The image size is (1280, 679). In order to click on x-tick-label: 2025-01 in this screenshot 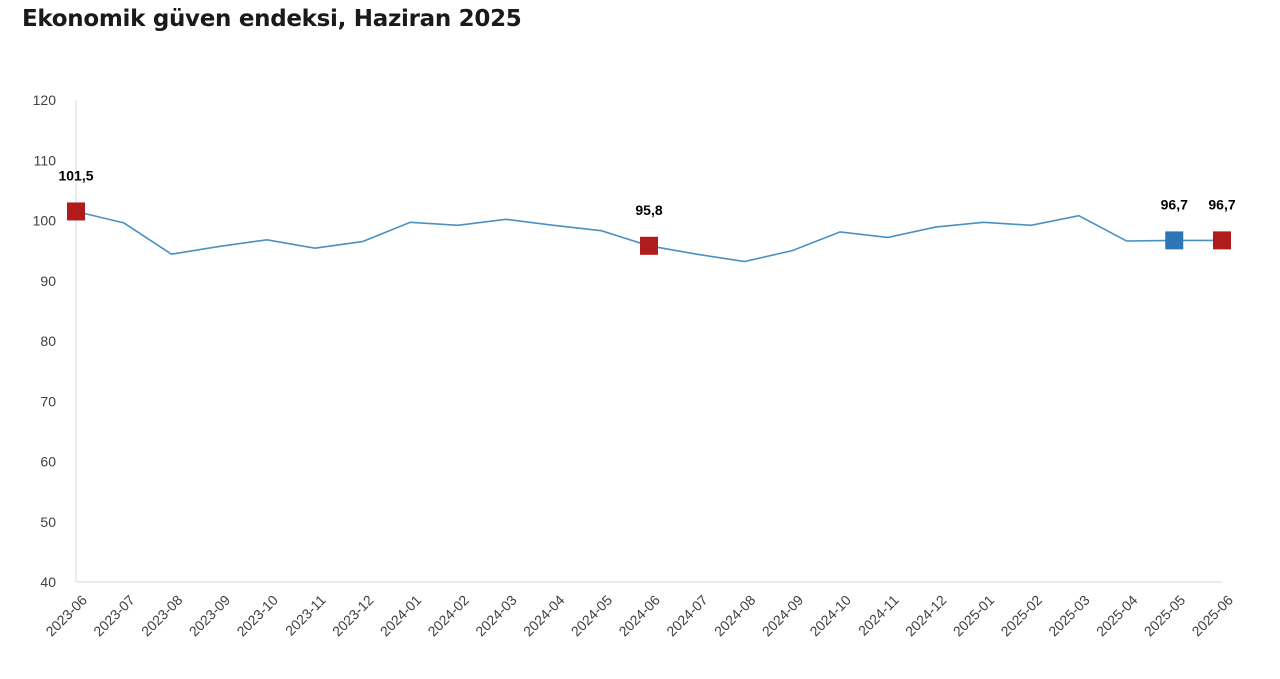, I will do `click(974, 616)`.